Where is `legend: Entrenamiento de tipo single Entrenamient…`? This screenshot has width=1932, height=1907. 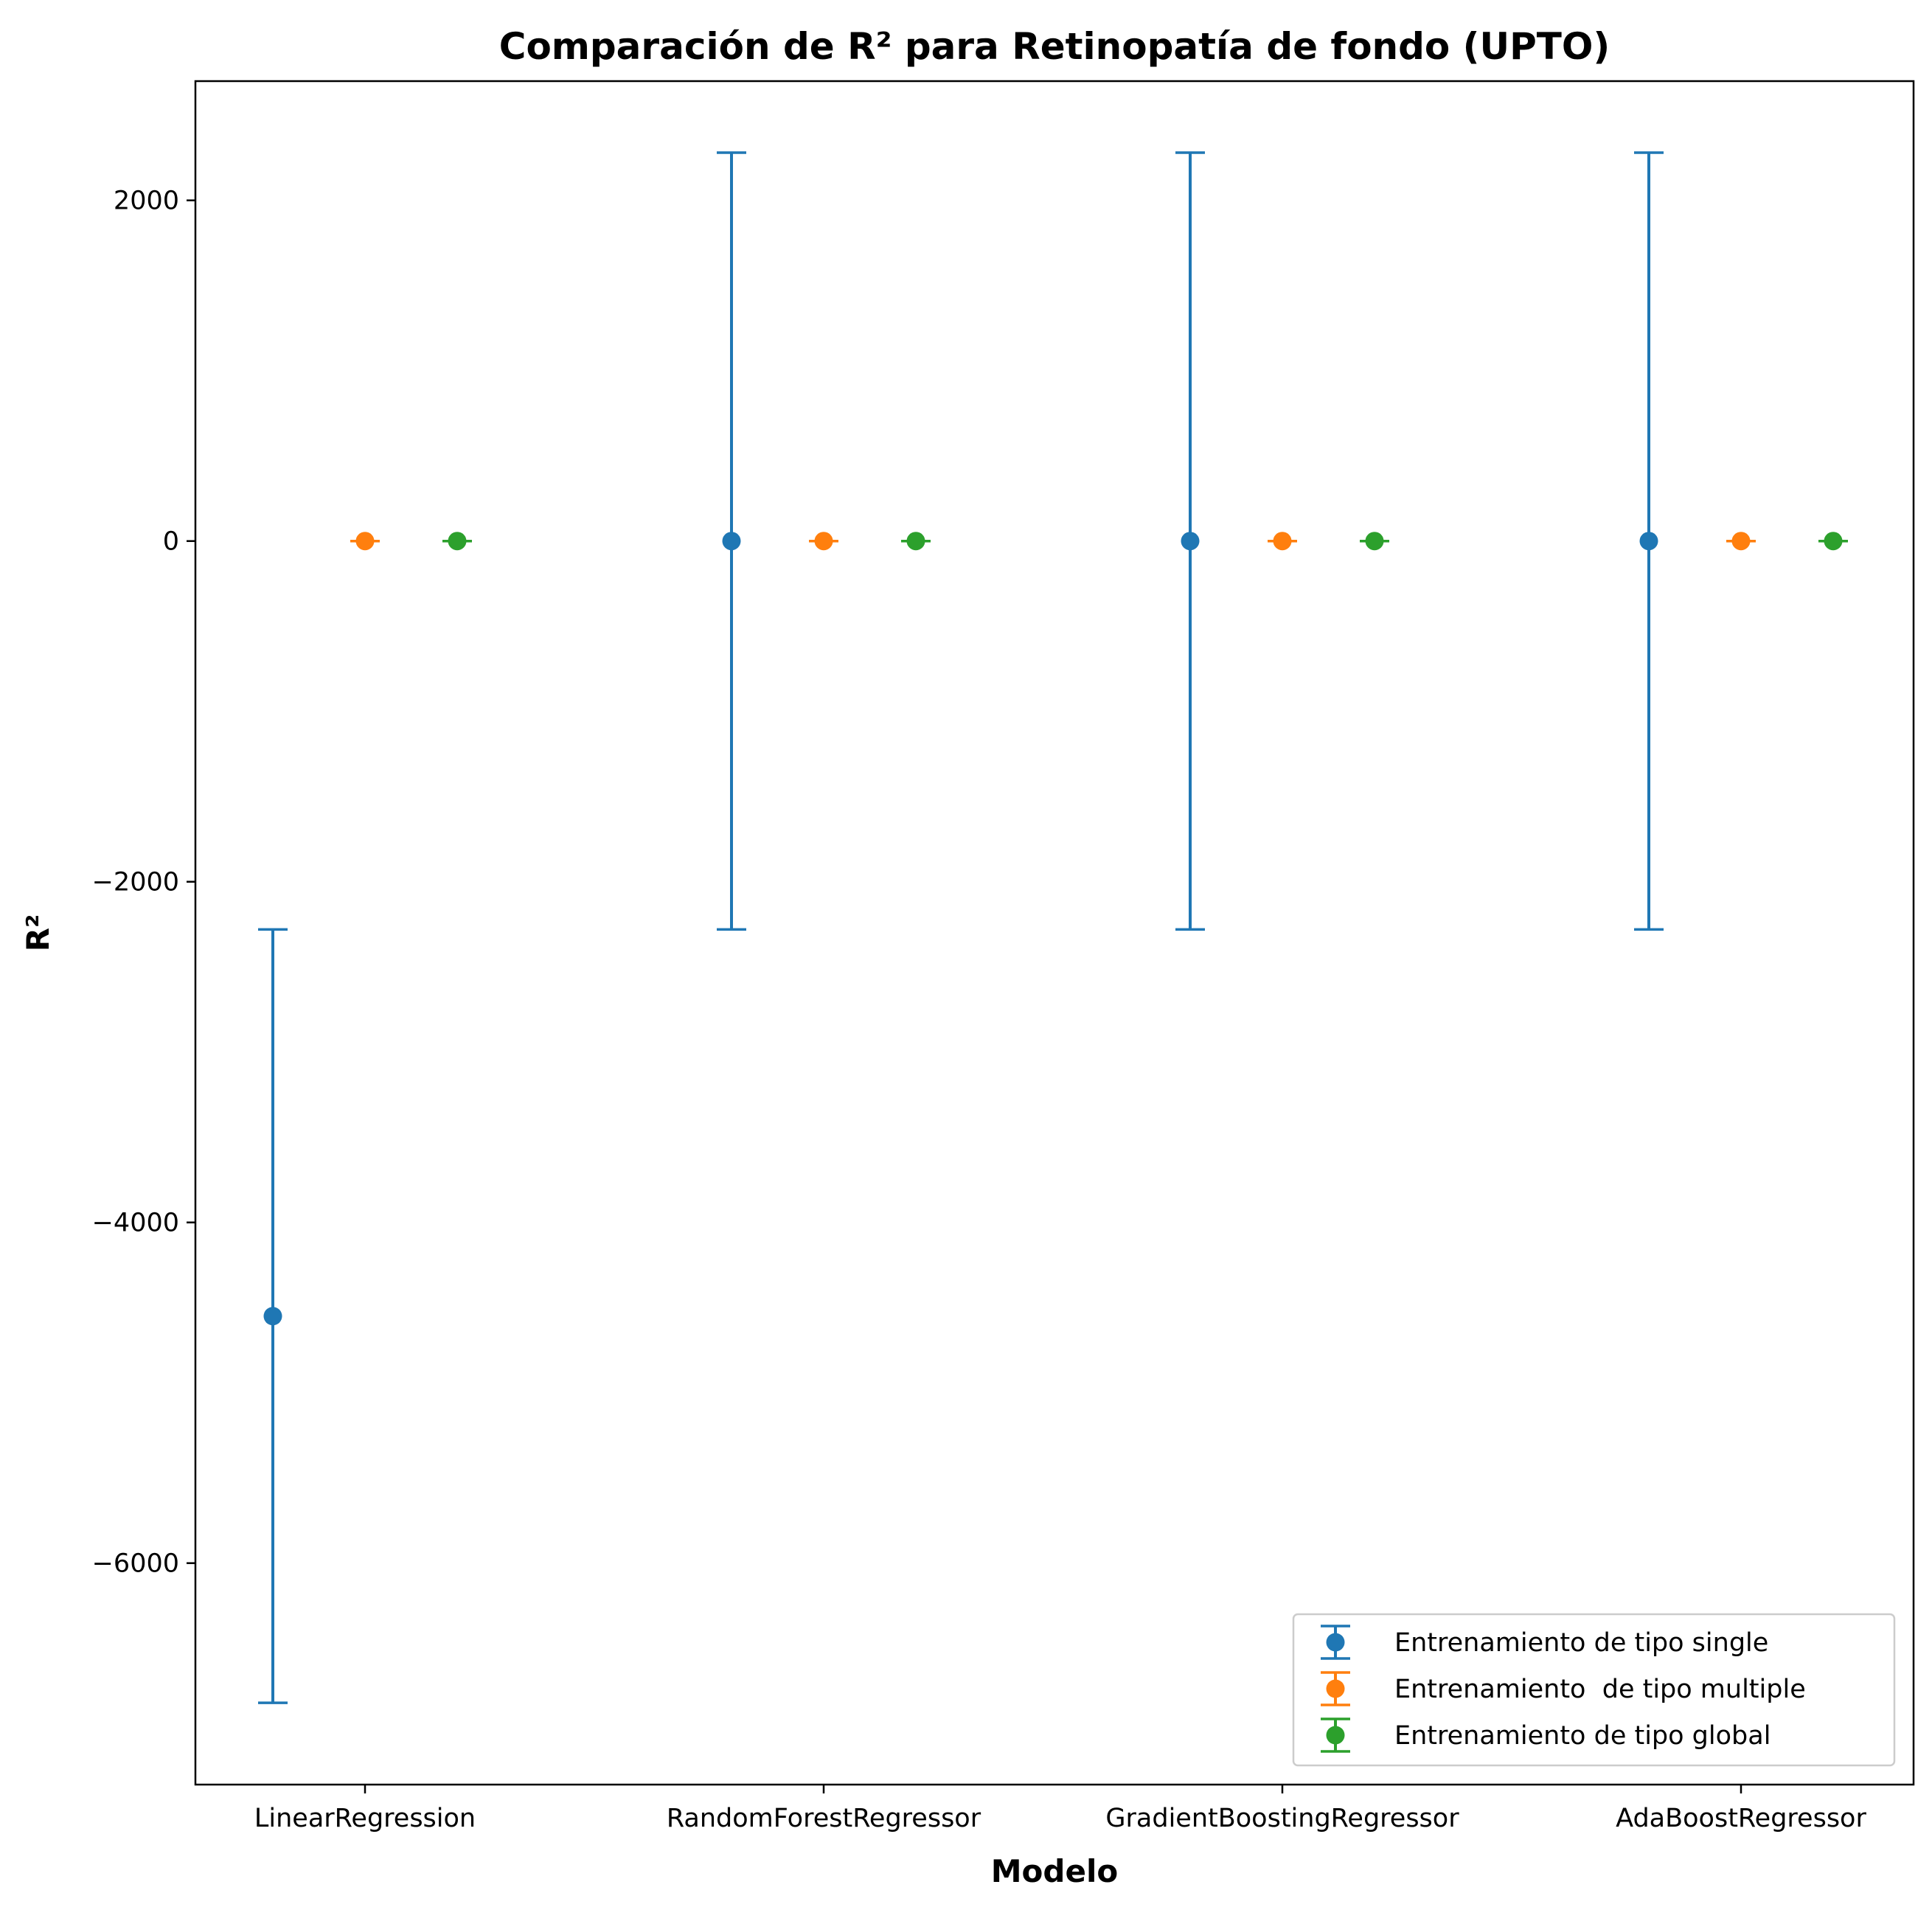 legend: Entrenamiento de tipo single Entrenamient… is located at coordinates (1594, 1690).